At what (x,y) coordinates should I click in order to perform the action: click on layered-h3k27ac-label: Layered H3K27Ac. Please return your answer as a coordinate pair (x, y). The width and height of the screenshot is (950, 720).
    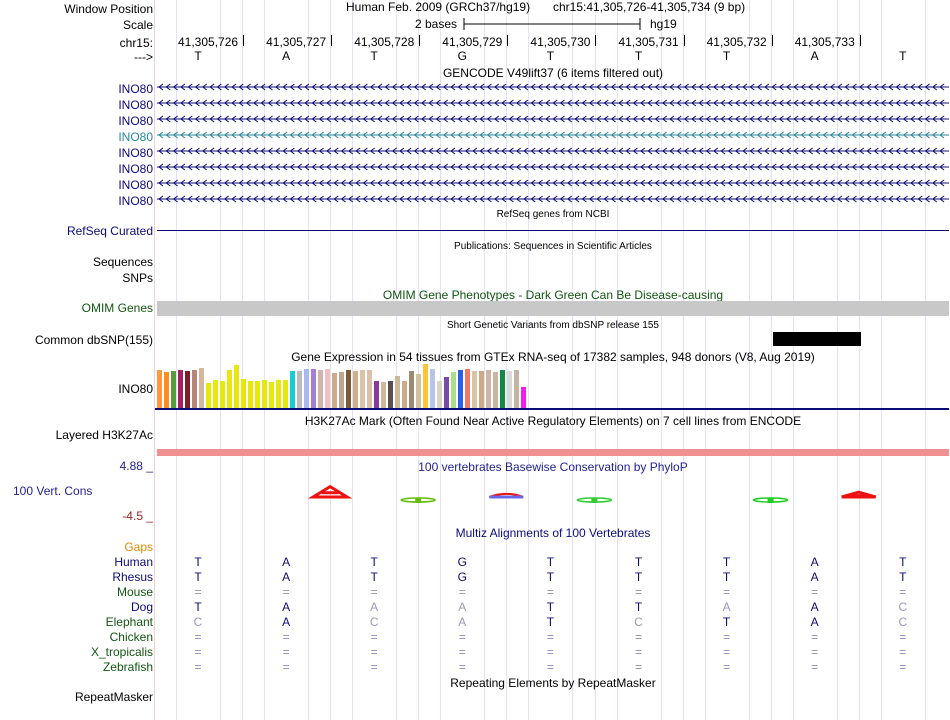
    Looking at the image, I should click on (104, 435).